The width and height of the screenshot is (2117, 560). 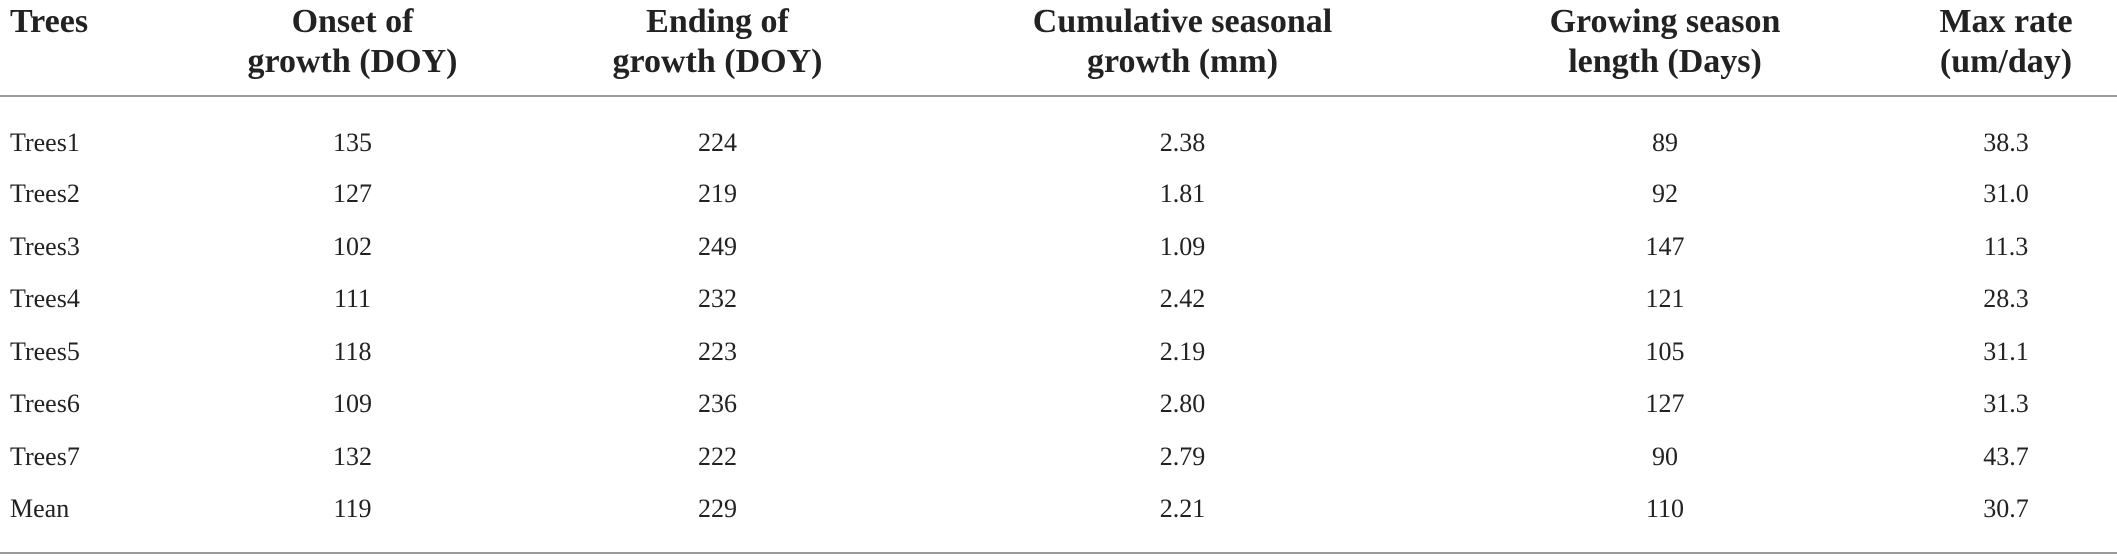 What do you see at coordinates (1182, 21) in the screenshot?
I see `column-header-line1: Cumulative seasonal` at bounding box center [1182, 21].